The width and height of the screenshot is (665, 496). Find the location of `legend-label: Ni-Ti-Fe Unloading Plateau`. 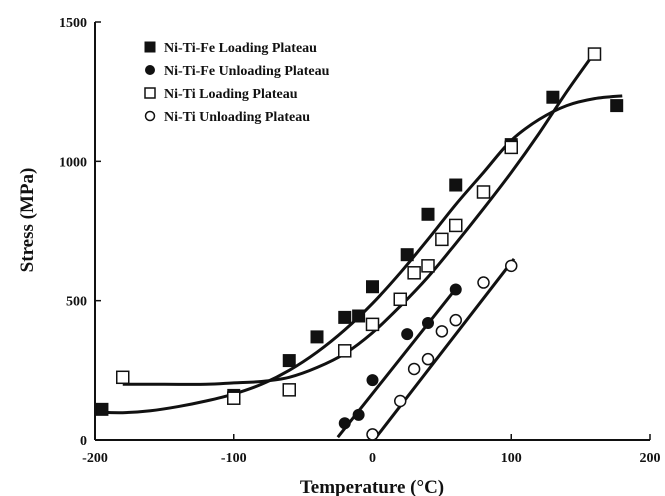

legend-label: Ni-Ti-Fe Unloading Plateau is located at coordinates (247, 71).